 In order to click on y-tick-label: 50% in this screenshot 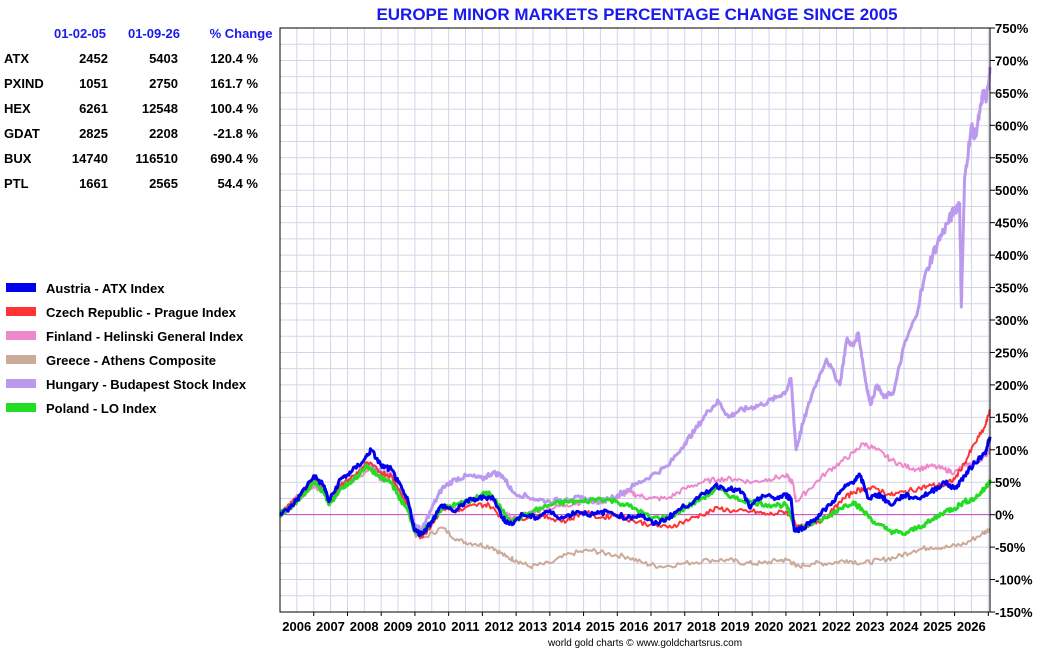, I will do `click(1008, 482)`.